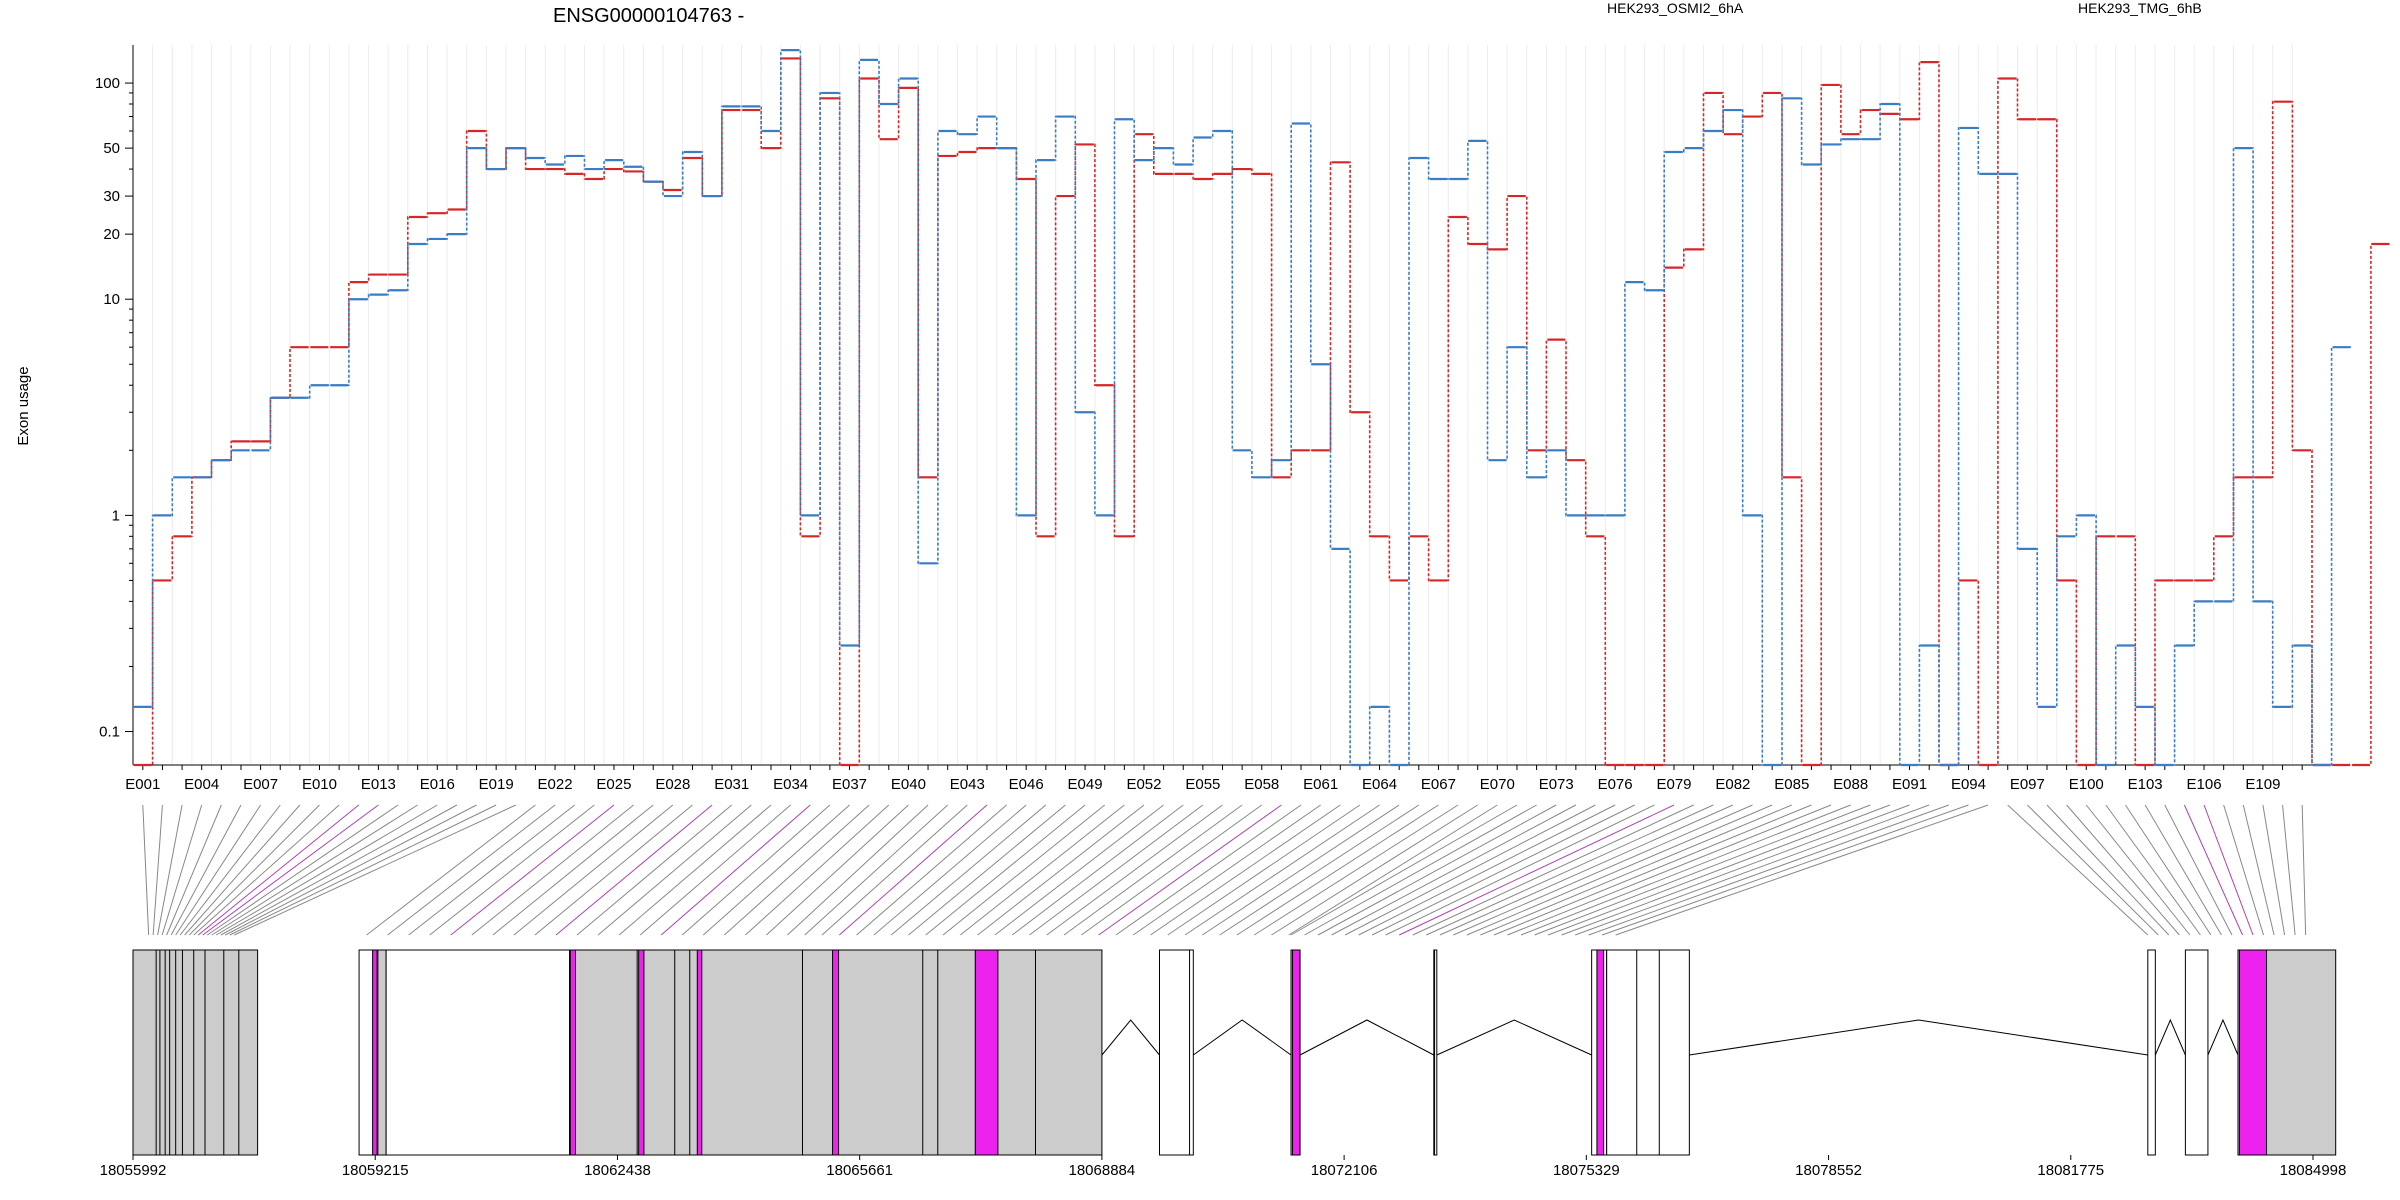  I want to click on exon-tick-label: E076, so click(1615, 784).